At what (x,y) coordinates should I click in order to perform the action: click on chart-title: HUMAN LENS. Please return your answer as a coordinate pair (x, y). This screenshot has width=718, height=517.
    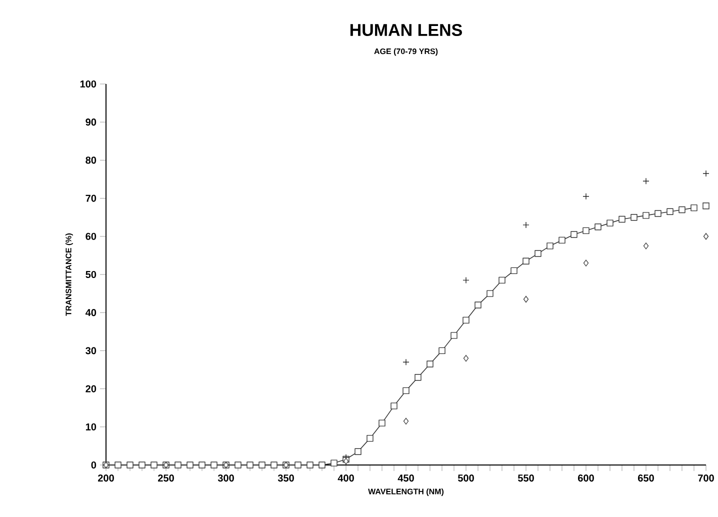
    Looking at the image, I should click on (406, 30).